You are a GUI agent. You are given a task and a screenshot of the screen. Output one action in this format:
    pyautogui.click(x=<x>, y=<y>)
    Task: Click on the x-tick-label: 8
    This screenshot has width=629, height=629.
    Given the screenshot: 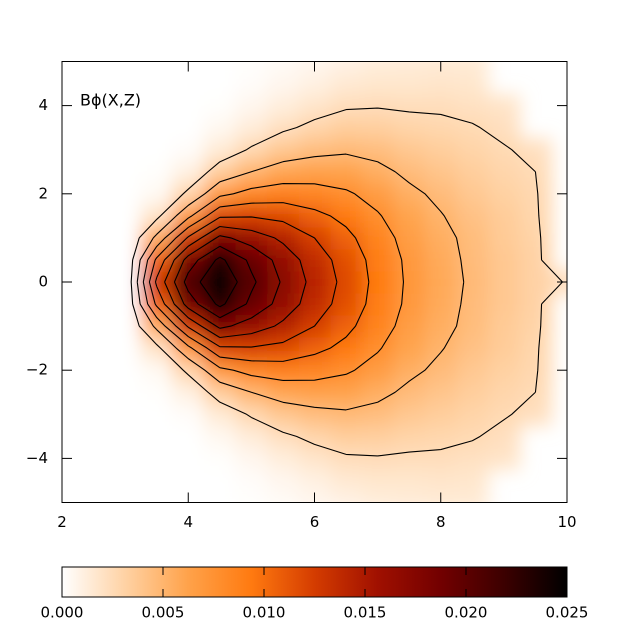 What is the action you would take?
    pyautogui.click(x=441, y=522)
    